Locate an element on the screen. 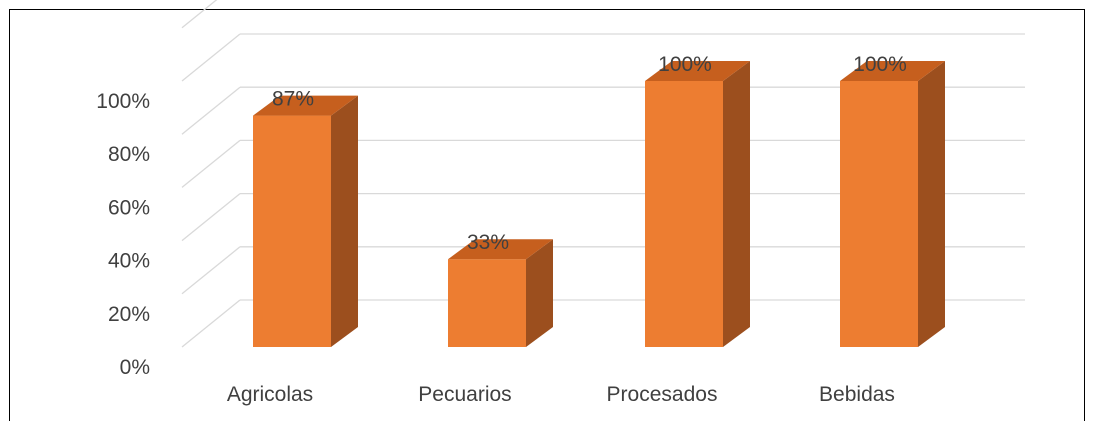 This screenshot has height=422, width=1096. bar-pecuarios is located at coordinates (500, 293).